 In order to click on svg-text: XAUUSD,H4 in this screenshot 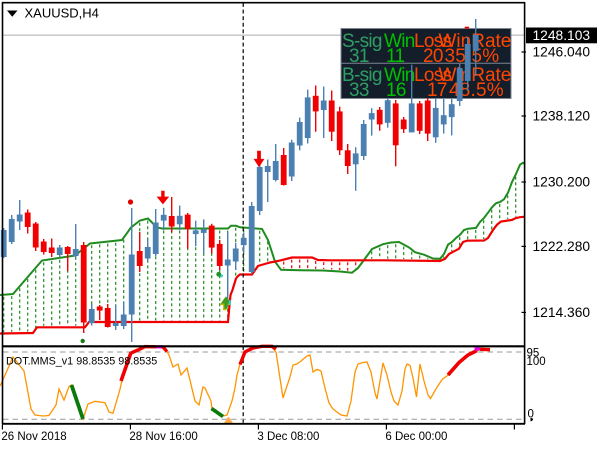, I will do `click(62, 13)`.